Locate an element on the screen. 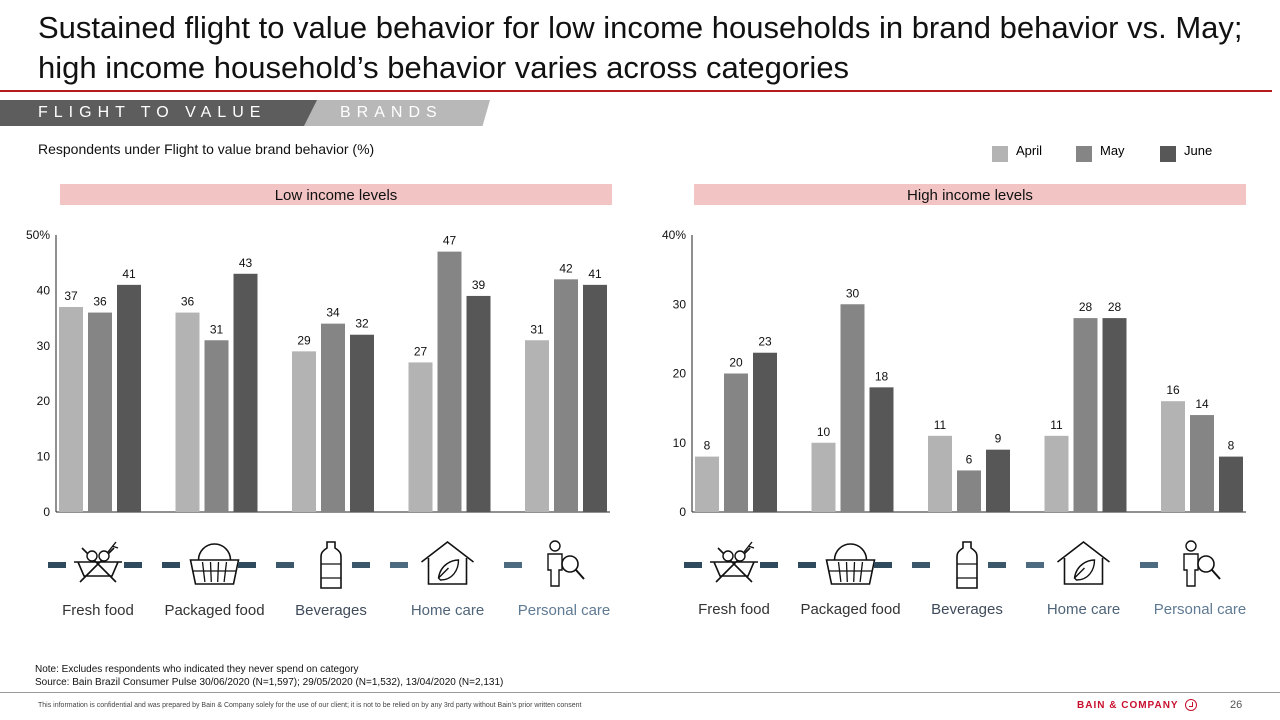 This screenshot has width=1280, height=720. bar-april-home-care is located at coordinates (1056, 473).